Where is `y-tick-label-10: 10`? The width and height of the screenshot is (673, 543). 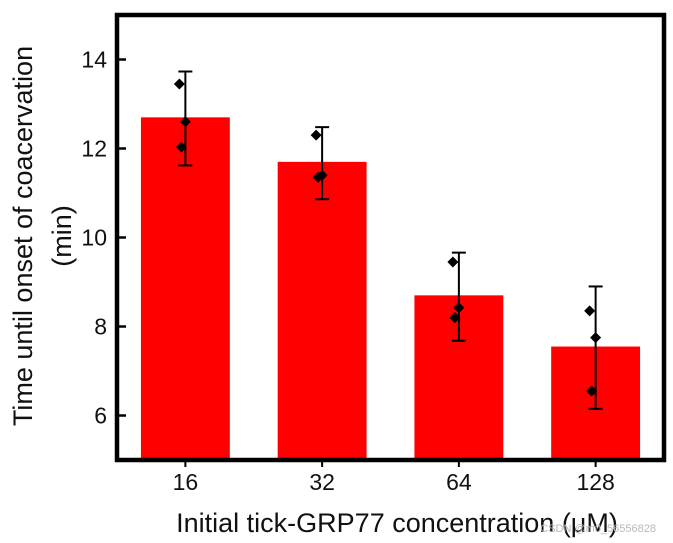 y-tick-label-10: 10 is located at coordinates (94, 238).